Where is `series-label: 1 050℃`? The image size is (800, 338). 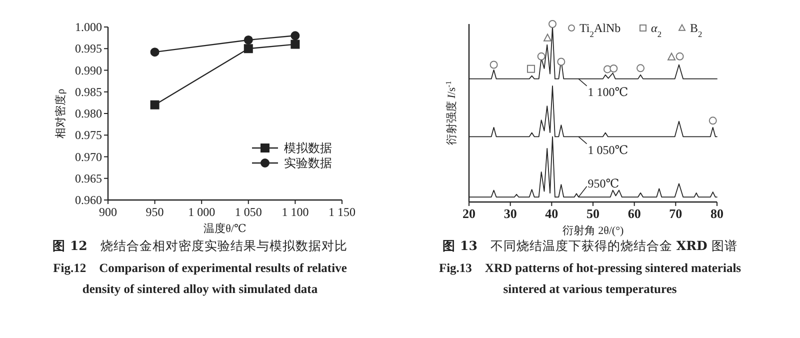
series-label: 1 050℃ is located at coordinates (608, 149).